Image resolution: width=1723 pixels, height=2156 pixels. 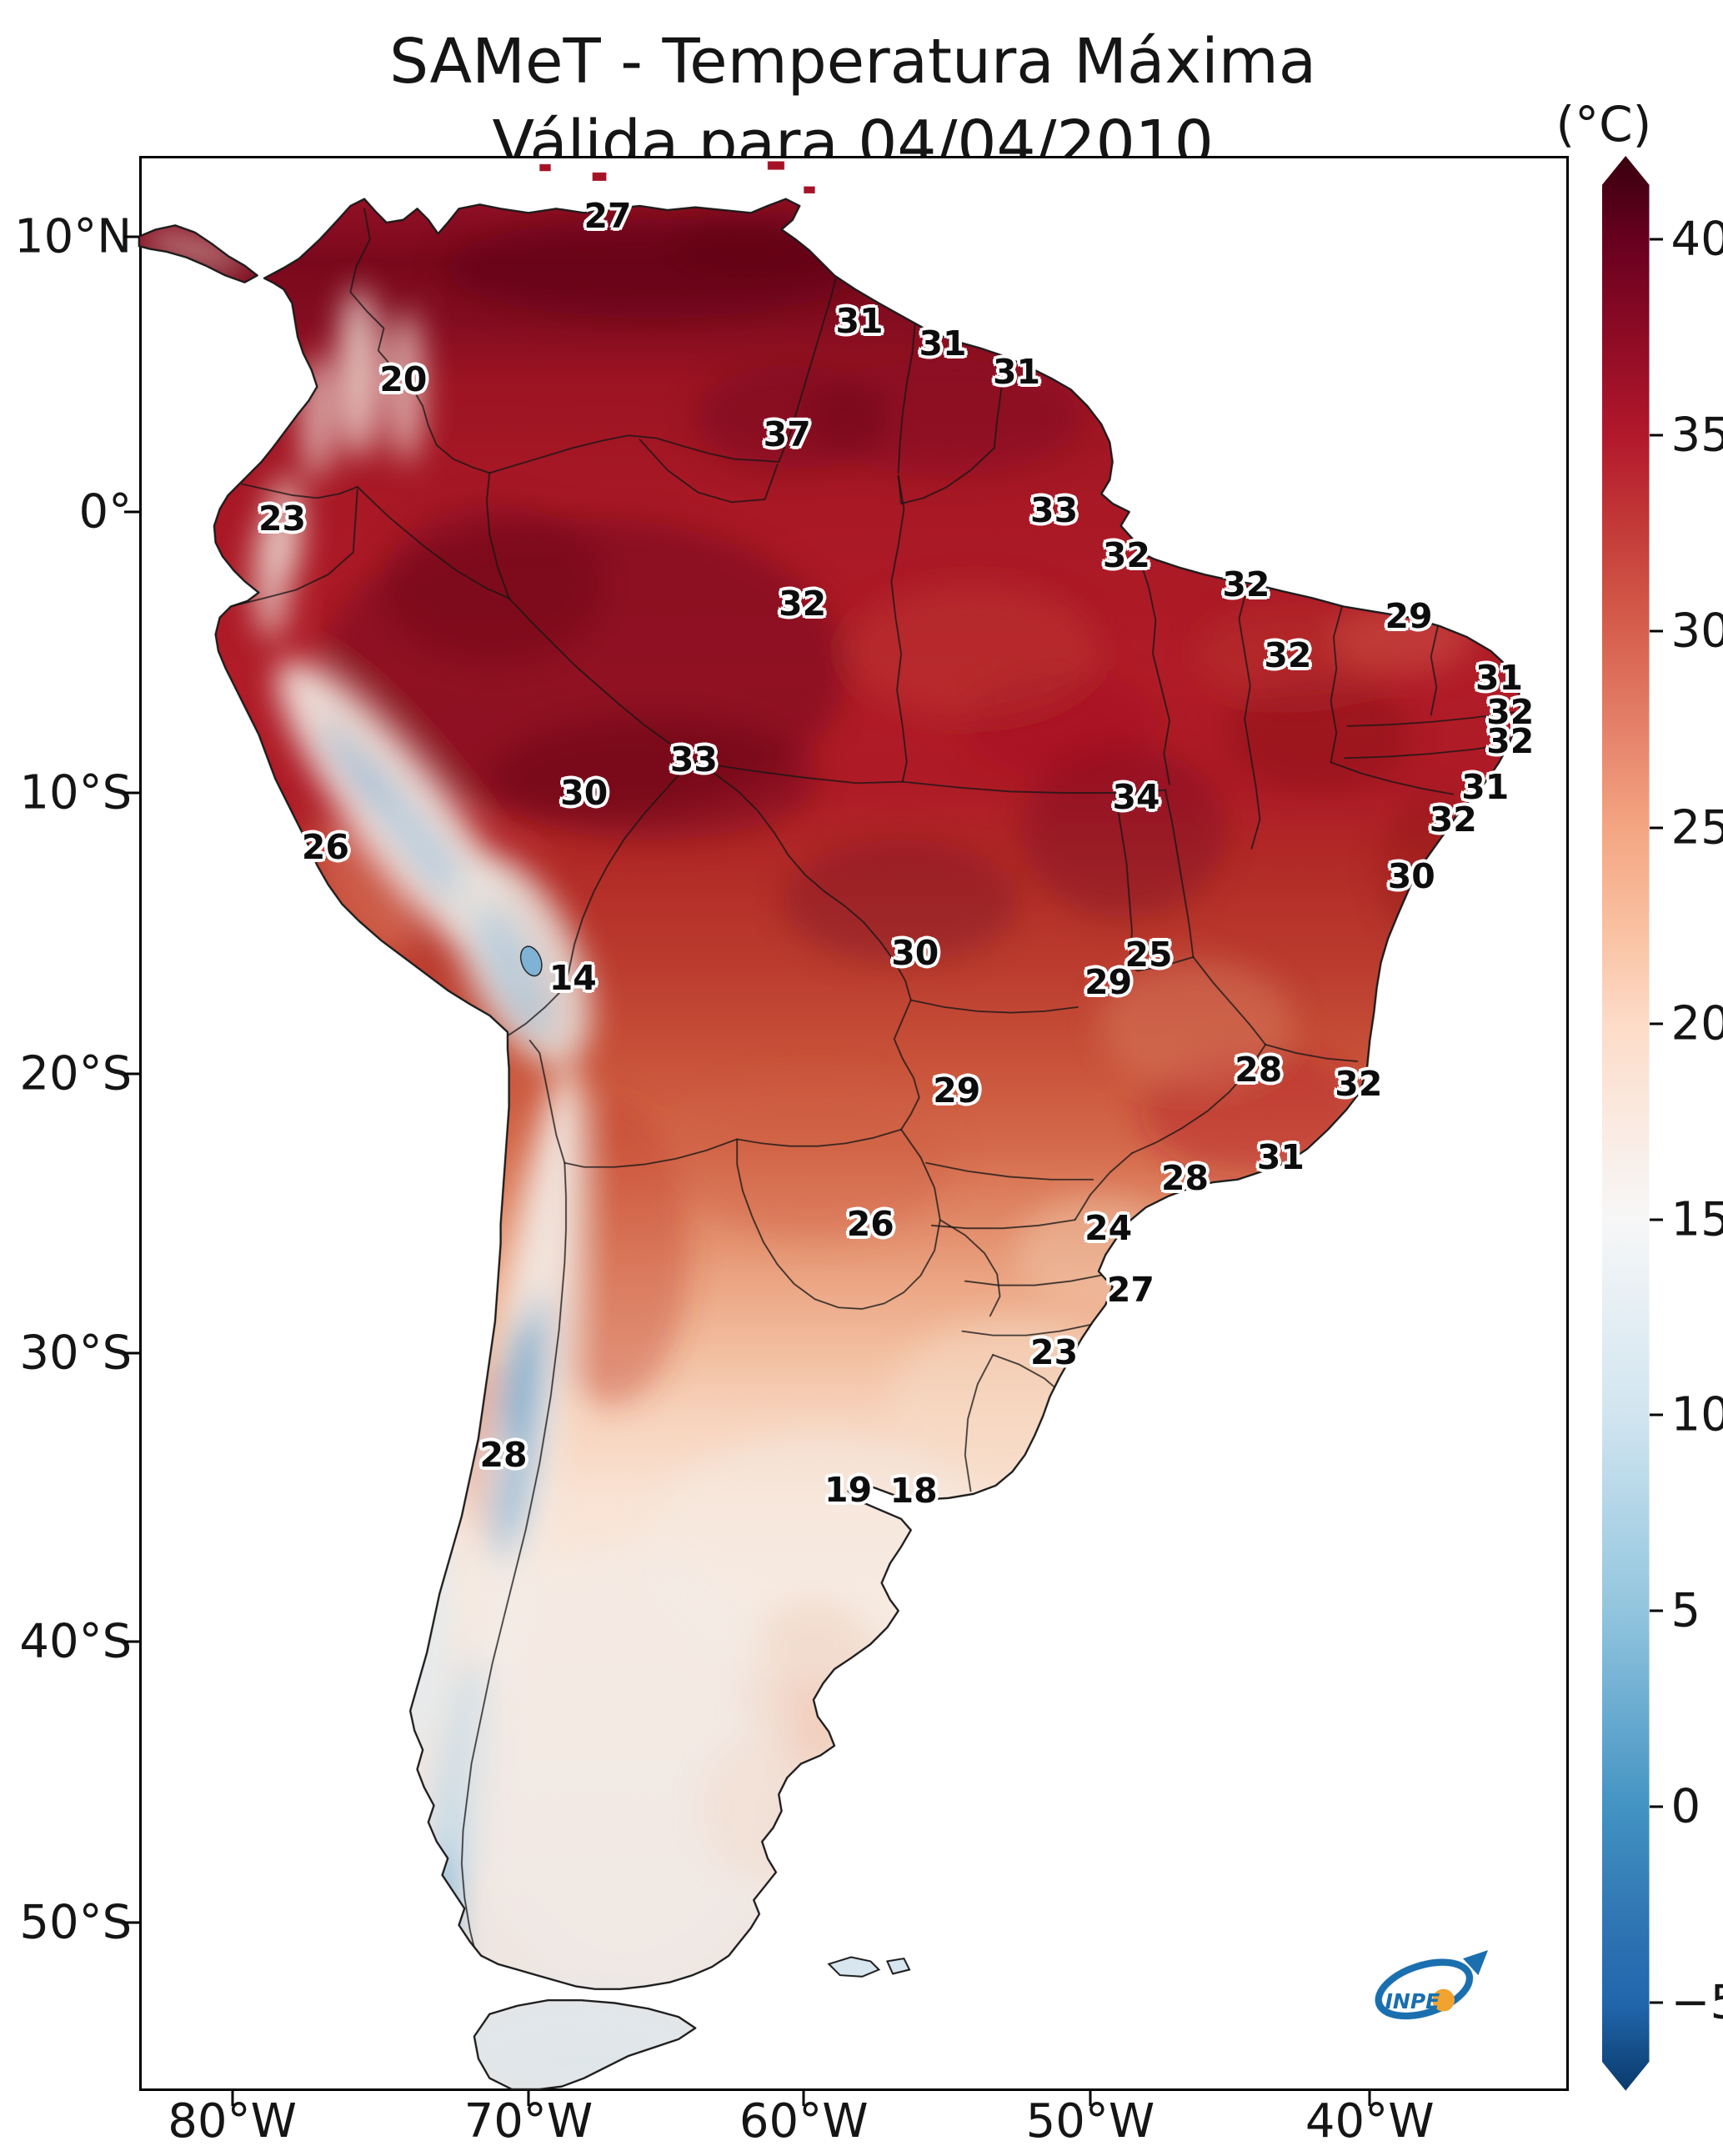 What do you see at coordinates (1697, 1219) in the screenshot?
I see `colorbar-tick-label: 15` at bounding box center [1697, 1219].